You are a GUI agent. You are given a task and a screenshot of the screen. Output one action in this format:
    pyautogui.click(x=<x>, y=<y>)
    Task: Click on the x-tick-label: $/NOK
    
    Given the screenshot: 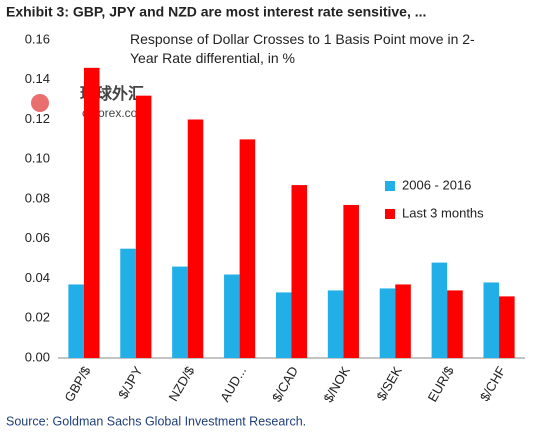 What is the action you would take?
    pyautogui.click(x=336, y=384)
    